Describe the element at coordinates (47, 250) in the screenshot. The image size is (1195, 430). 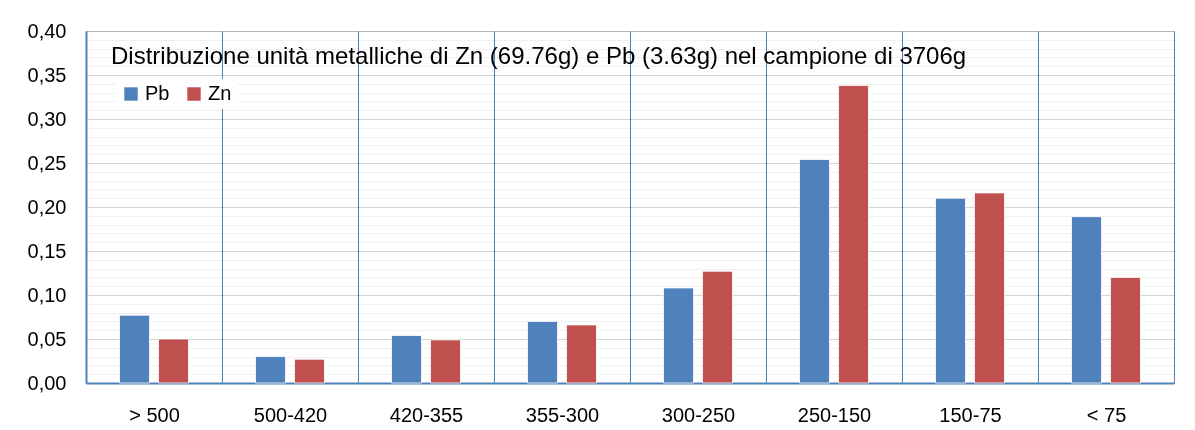
I see `y-tick-label: 0,15` at that location.